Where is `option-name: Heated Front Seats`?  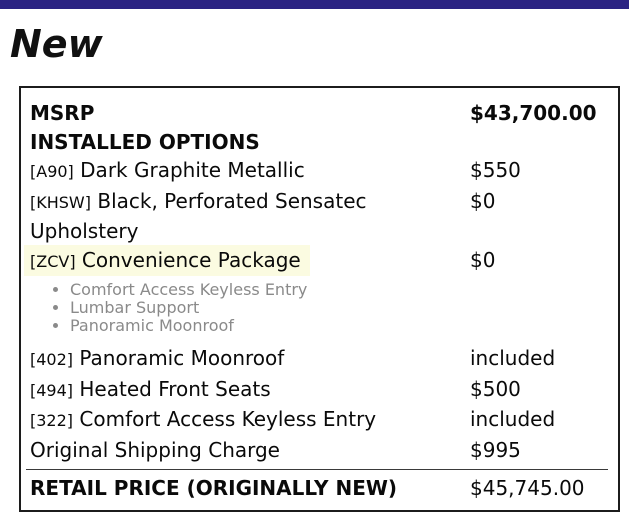 option-name: Heated Front Seats is located at coordinates (175, 388).